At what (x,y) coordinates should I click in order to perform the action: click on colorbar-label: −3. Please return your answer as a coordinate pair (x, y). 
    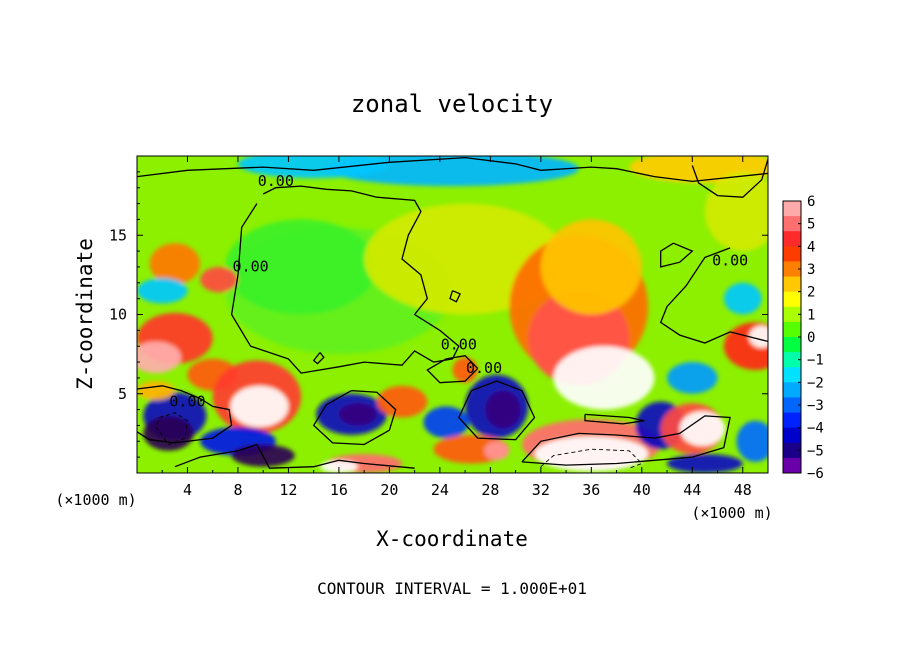
    Looking at the image, I should click on (815, 406).